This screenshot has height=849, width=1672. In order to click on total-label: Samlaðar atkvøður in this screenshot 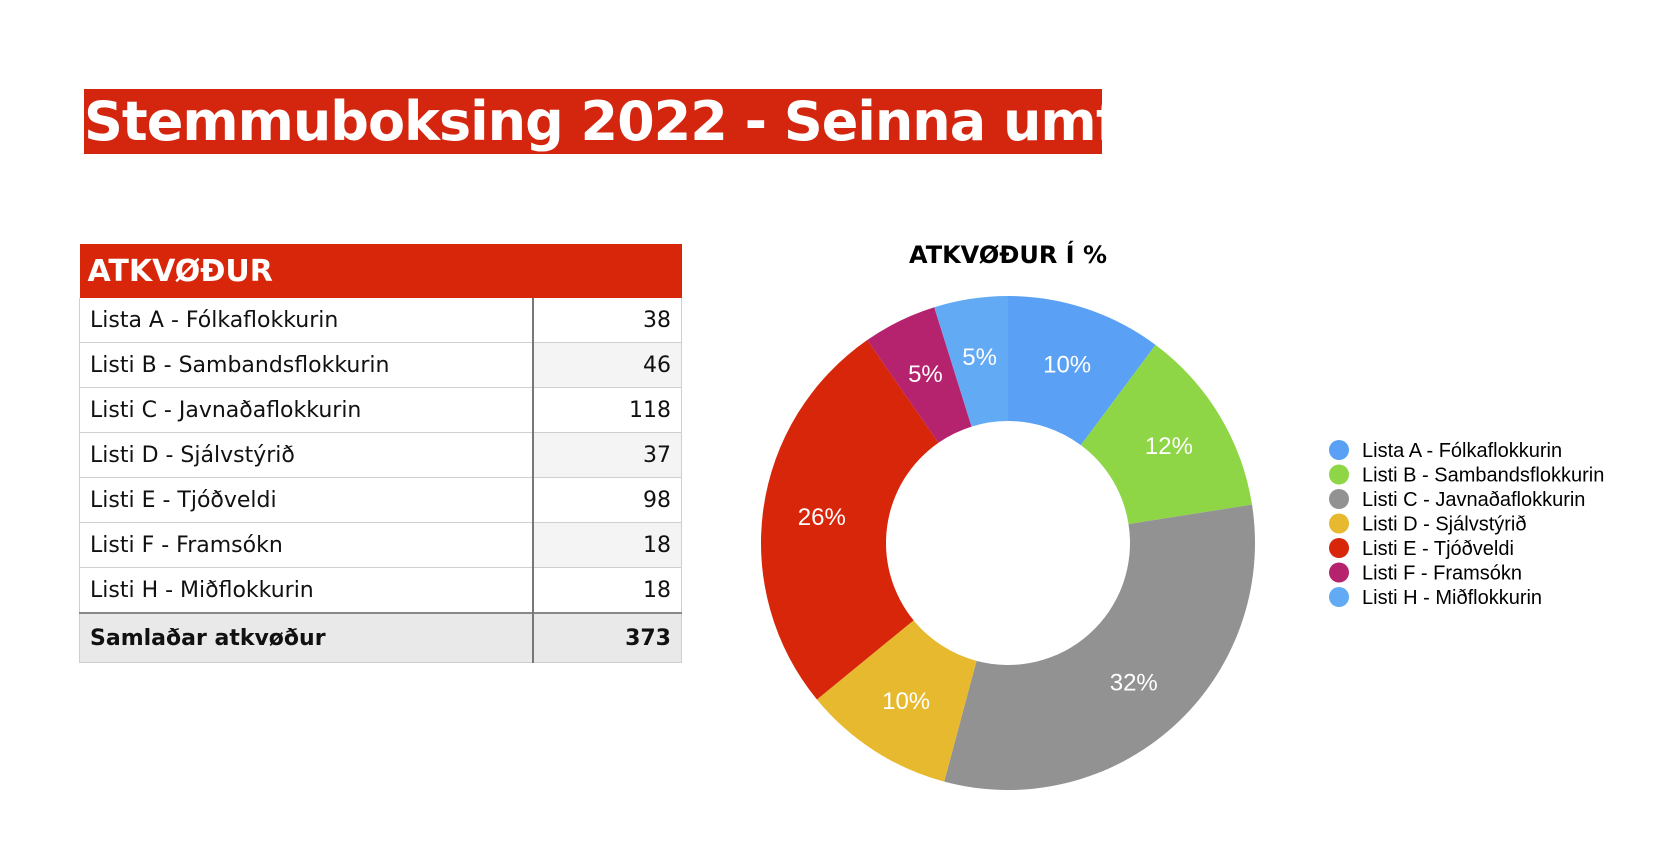, I will do `click(306, 637)`.